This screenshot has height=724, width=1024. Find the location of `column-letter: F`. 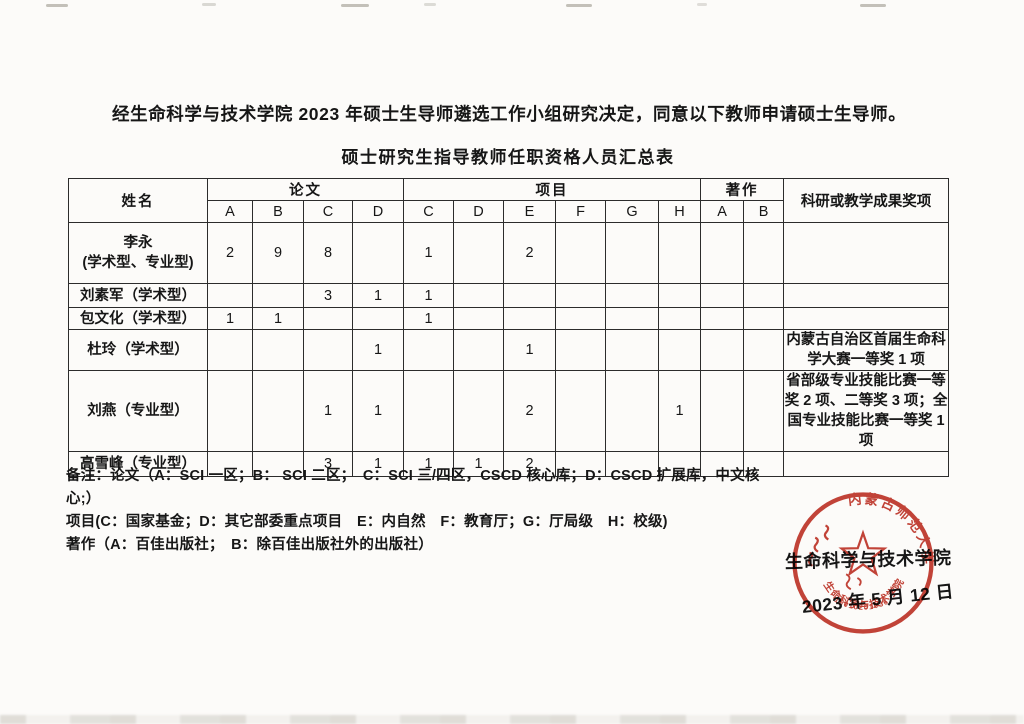

column-letter: F is located at coordinates (580, 211).